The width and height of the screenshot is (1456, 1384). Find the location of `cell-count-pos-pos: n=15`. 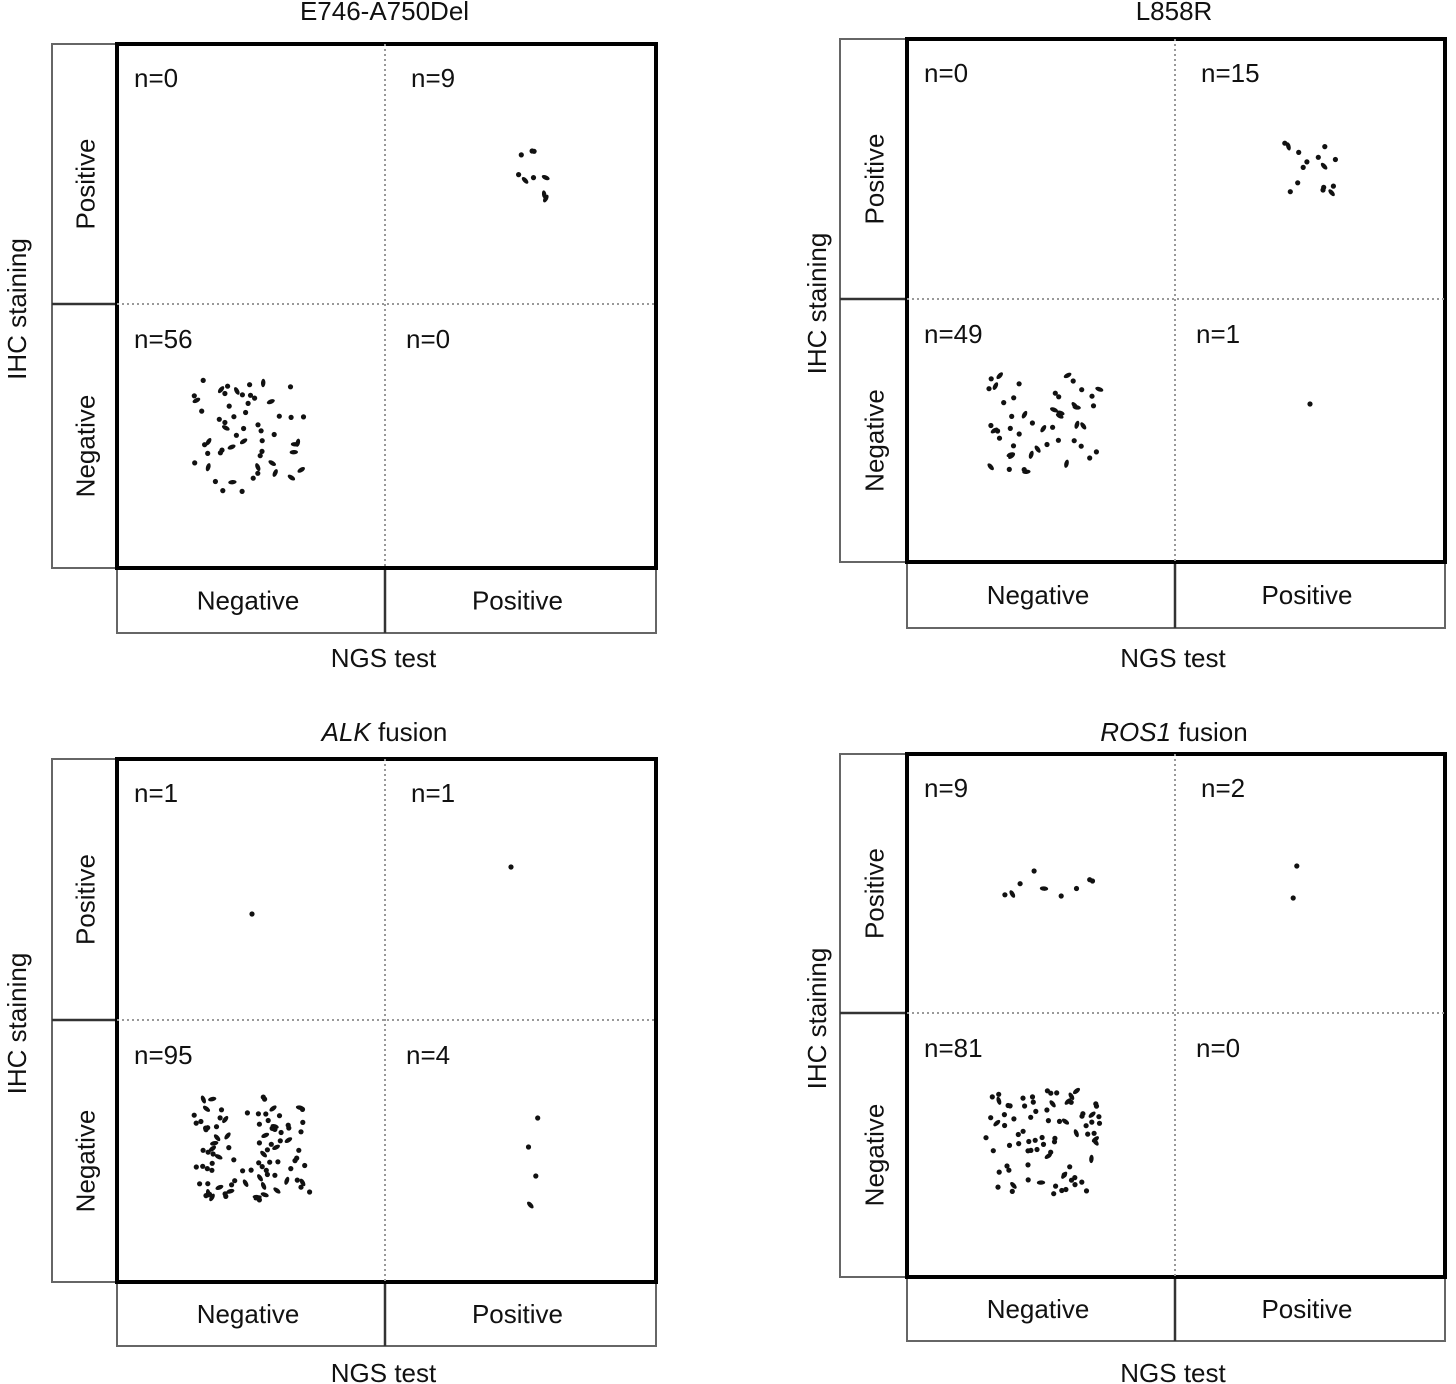

cell-count-pos-pos: n=15 is located at coordinates (1230, 73).